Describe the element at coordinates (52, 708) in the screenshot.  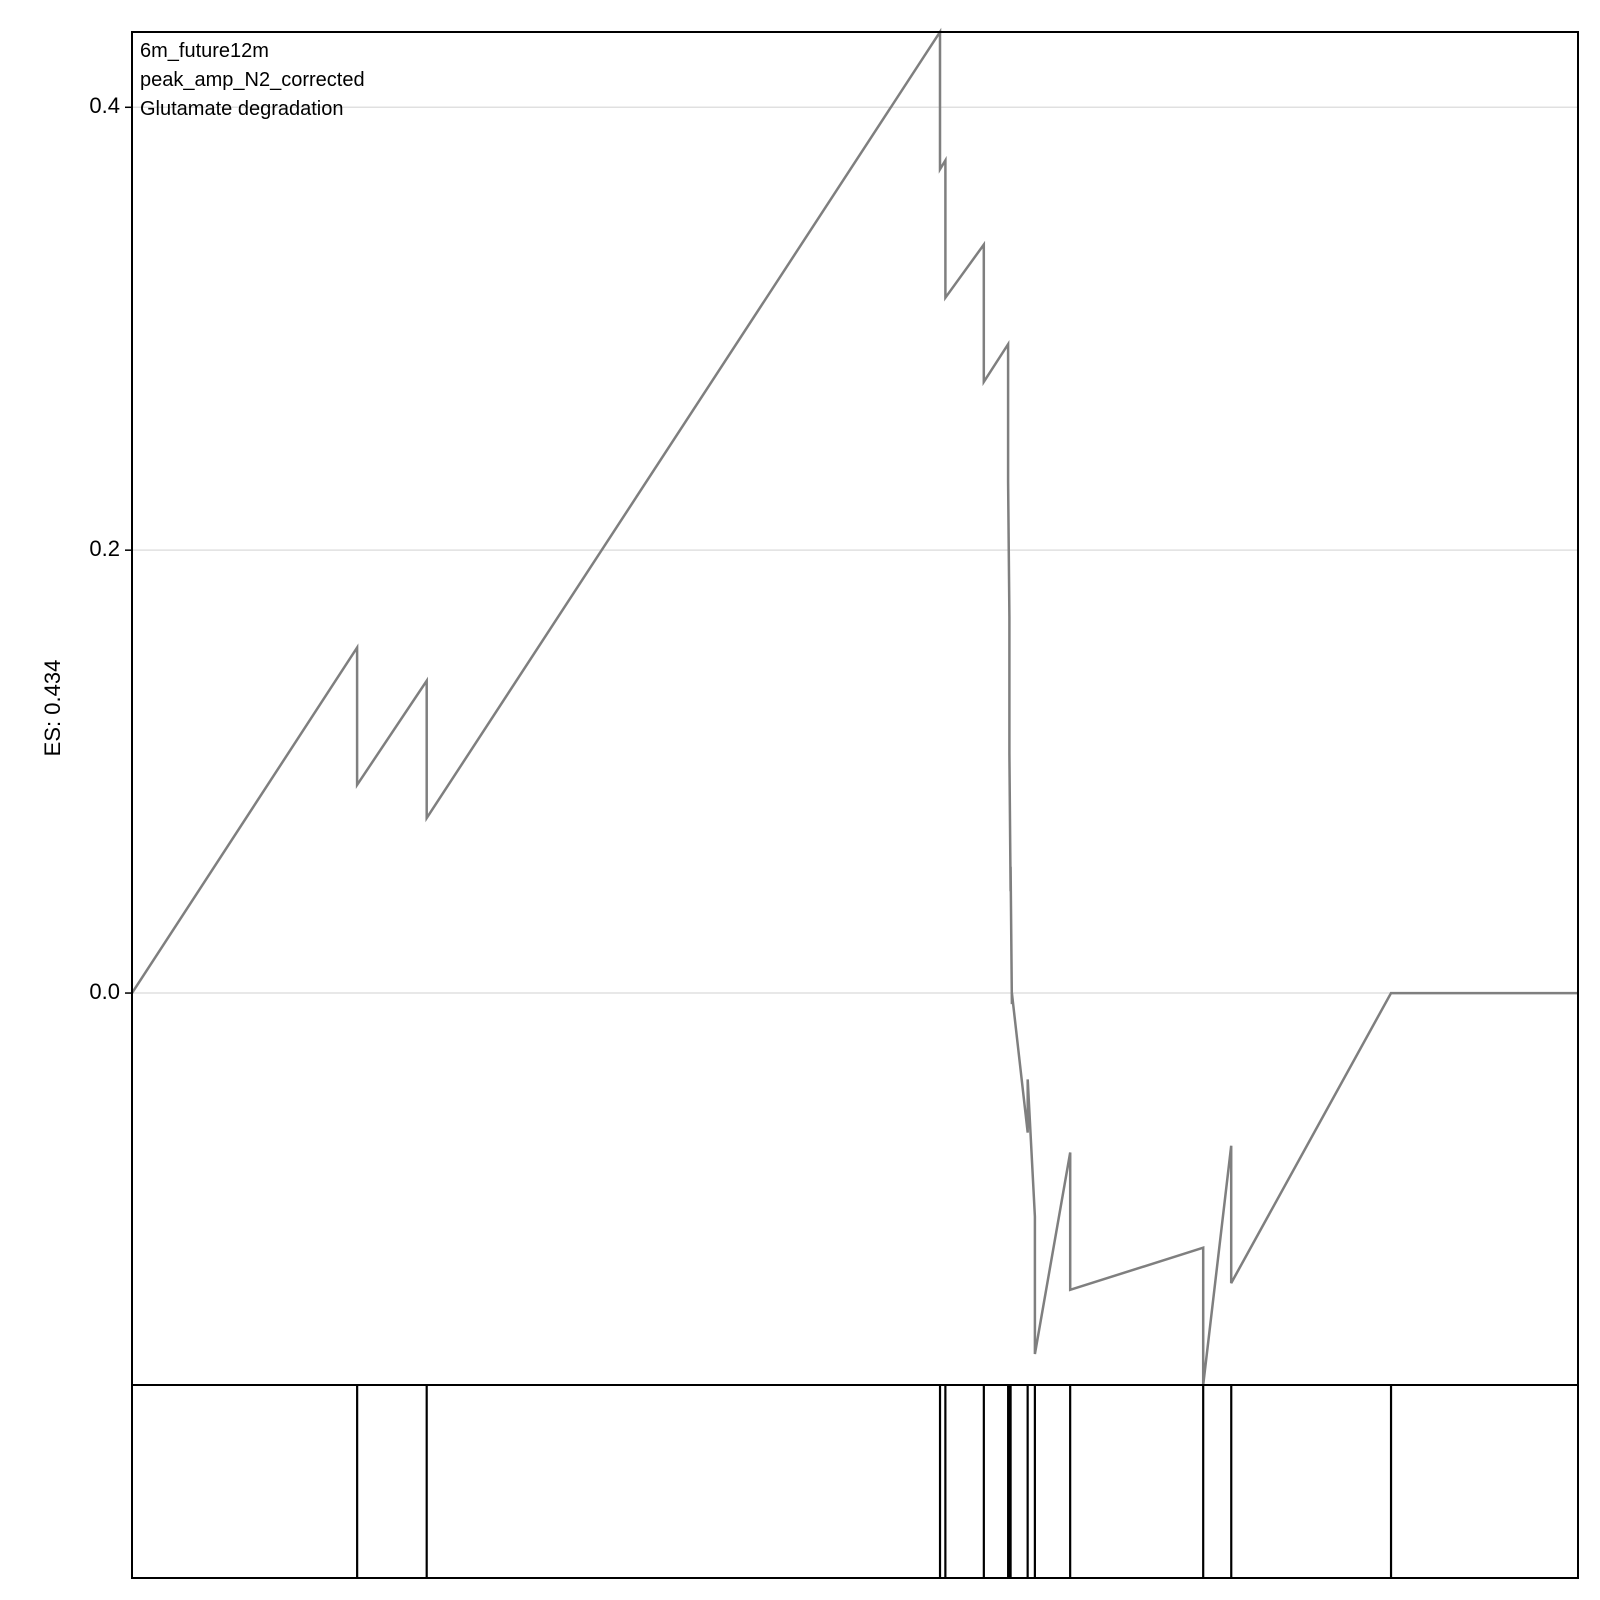
I see `y-axis-label: ES: 0.434` at that location.